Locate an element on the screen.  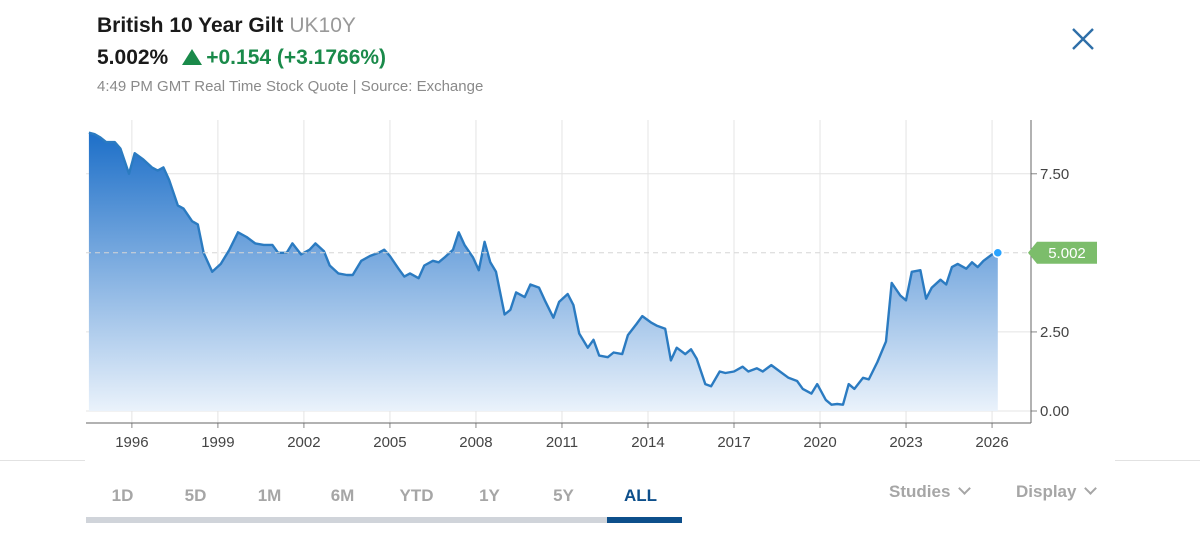
display-label: Display is located at coordinates (1046, 491).